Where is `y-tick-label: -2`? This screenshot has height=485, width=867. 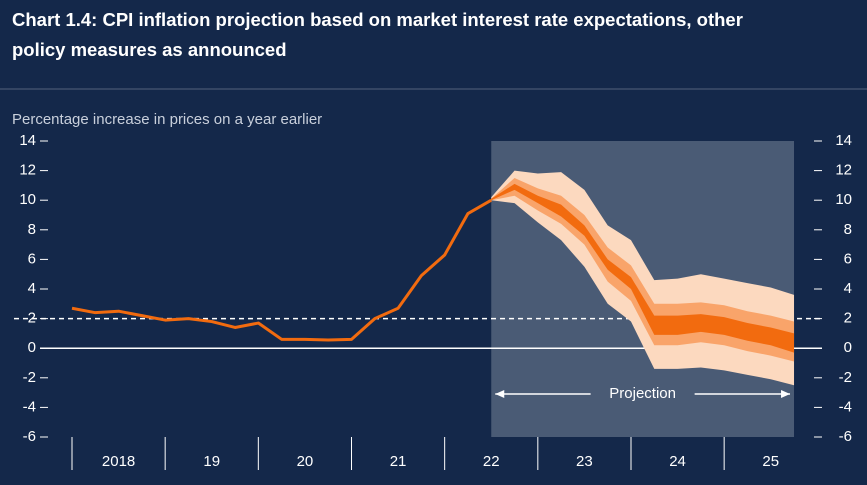
y-tick-label: -2 is located at coordinates (29, 377).